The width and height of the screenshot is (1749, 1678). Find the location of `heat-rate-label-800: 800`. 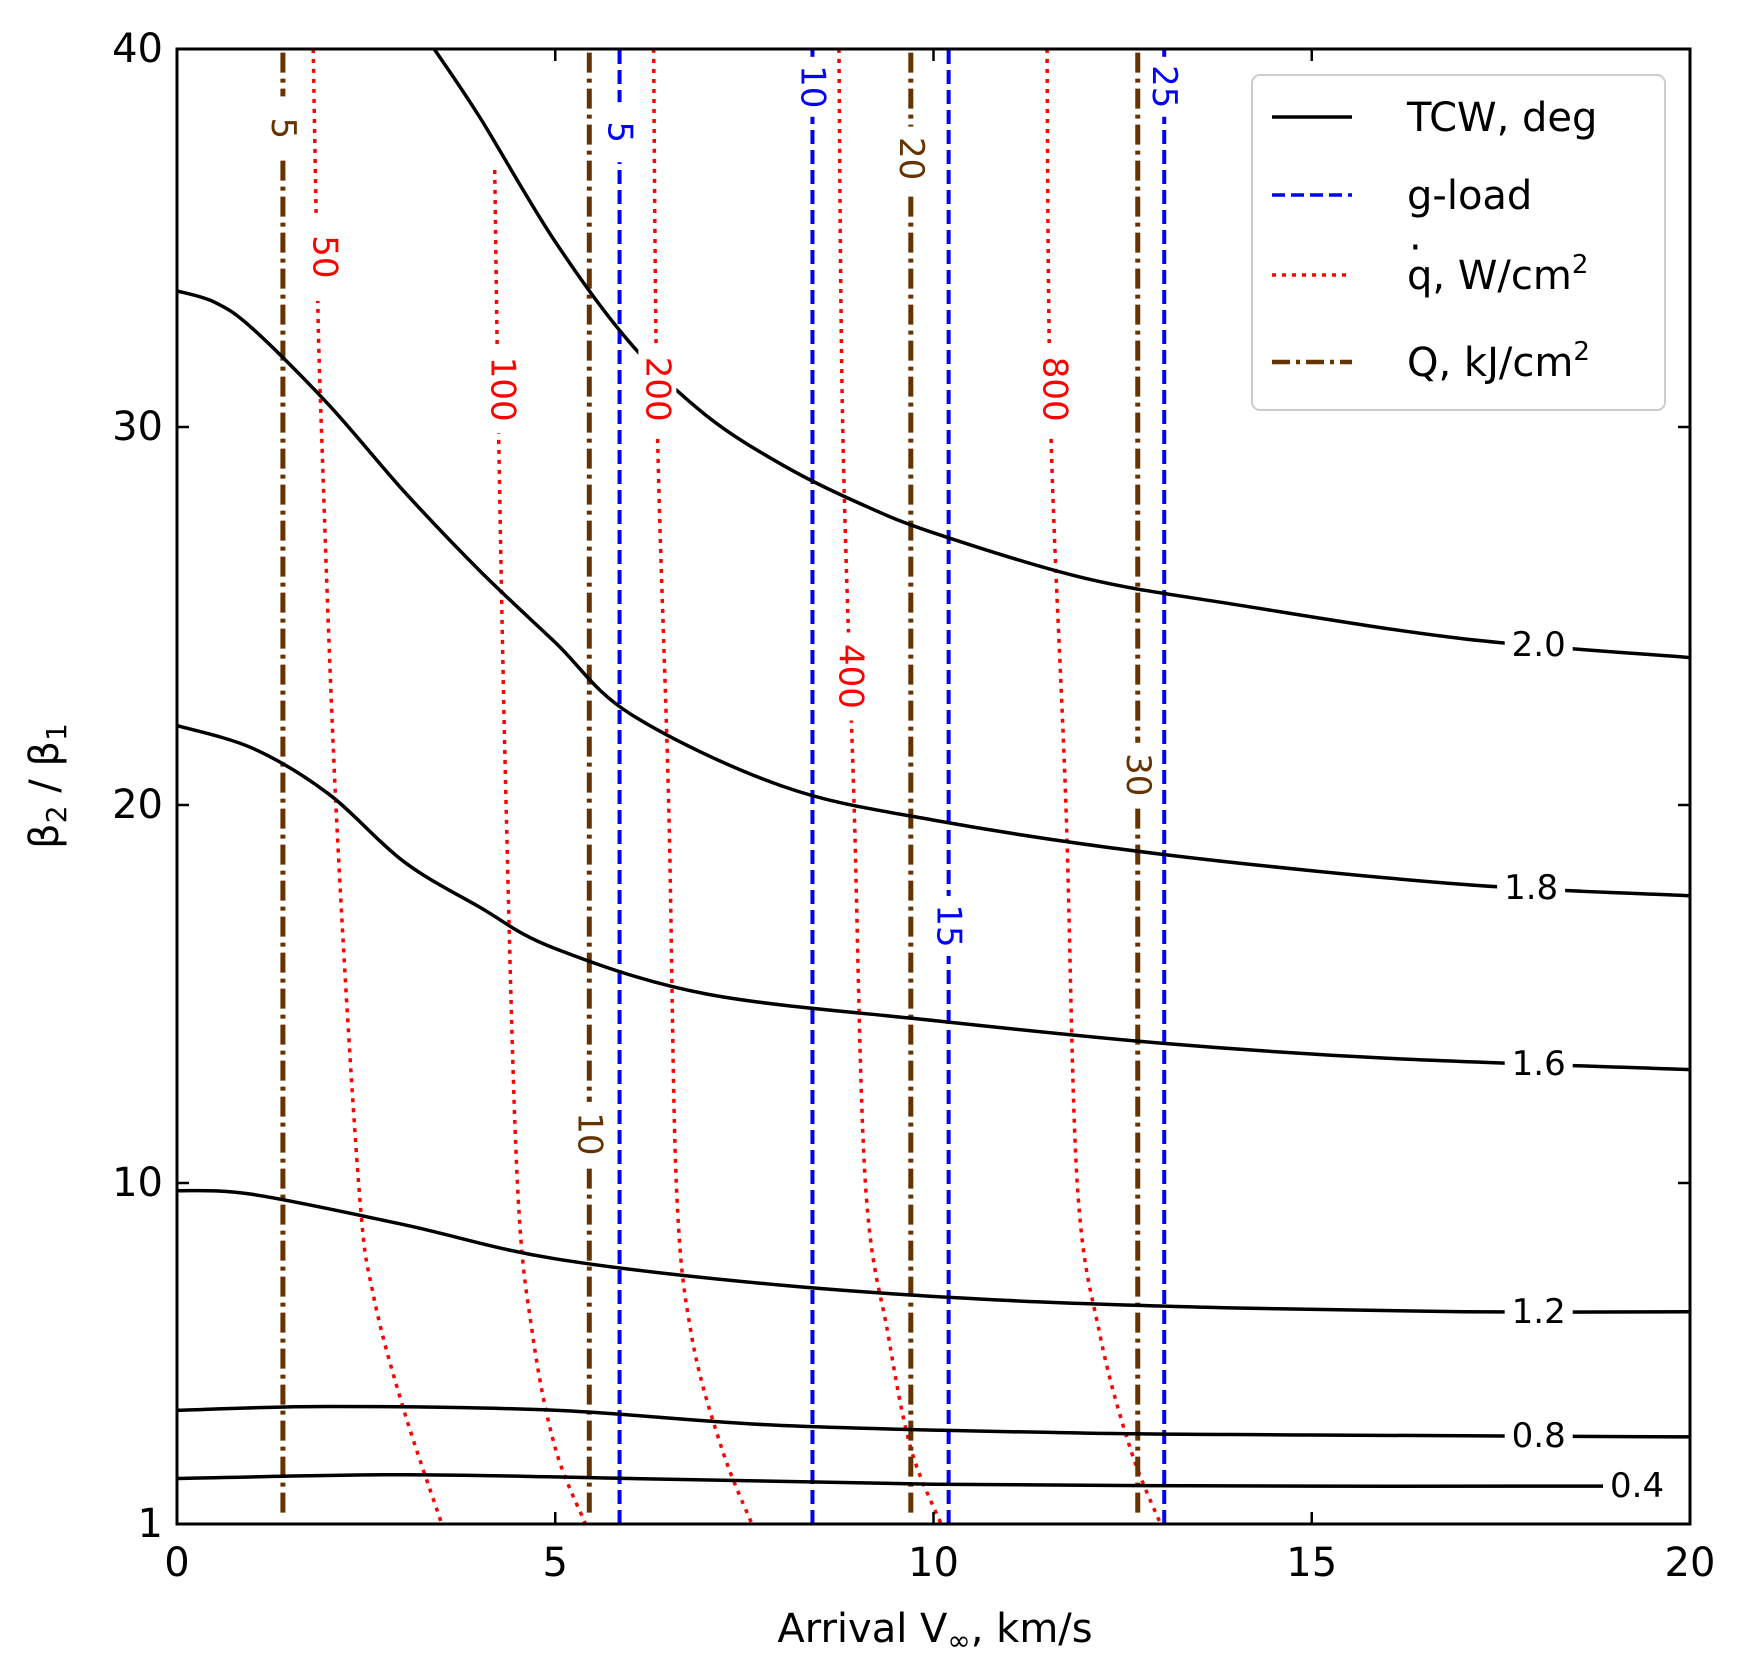

heat-rate-label-800: 800 is located at coordinates (1055, 389).